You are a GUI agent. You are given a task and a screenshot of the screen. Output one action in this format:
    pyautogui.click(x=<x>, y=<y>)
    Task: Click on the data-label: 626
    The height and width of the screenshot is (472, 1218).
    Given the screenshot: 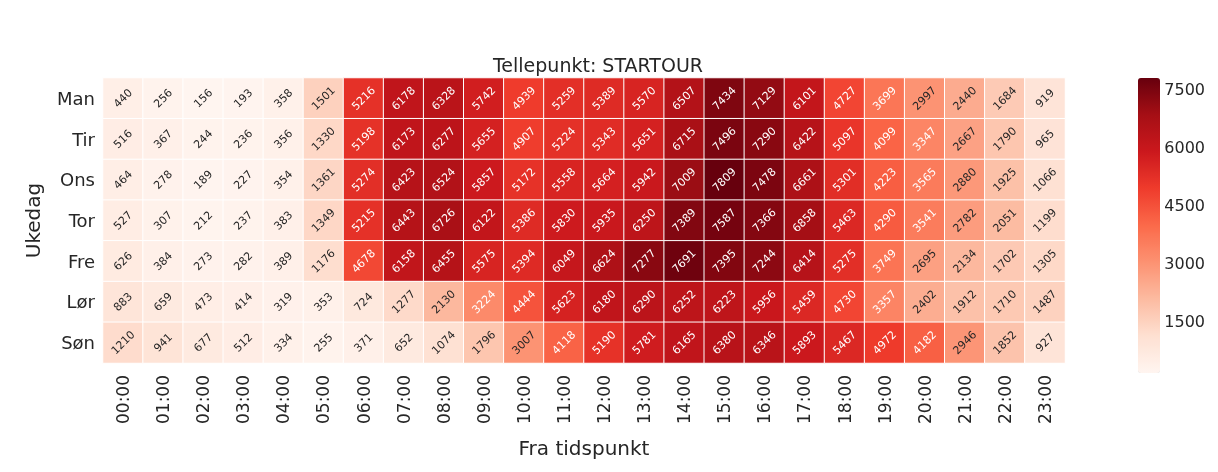 What is the action you would take?
    pyautogui.click(x=123, y=261)
    